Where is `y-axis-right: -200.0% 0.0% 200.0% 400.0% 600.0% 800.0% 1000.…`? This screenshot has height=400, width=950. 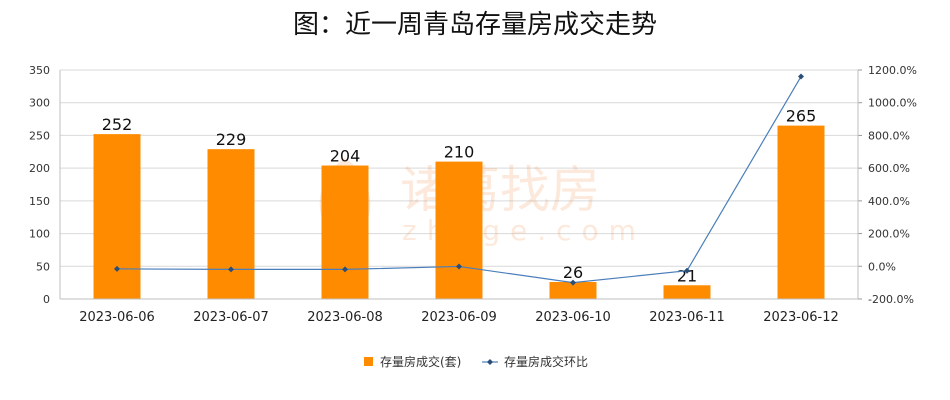
y-axis-right: -200.0% 0.0% 200.0% 400.0% 600.0% 800.0% 1000.… is located at coordinates (887, 185).